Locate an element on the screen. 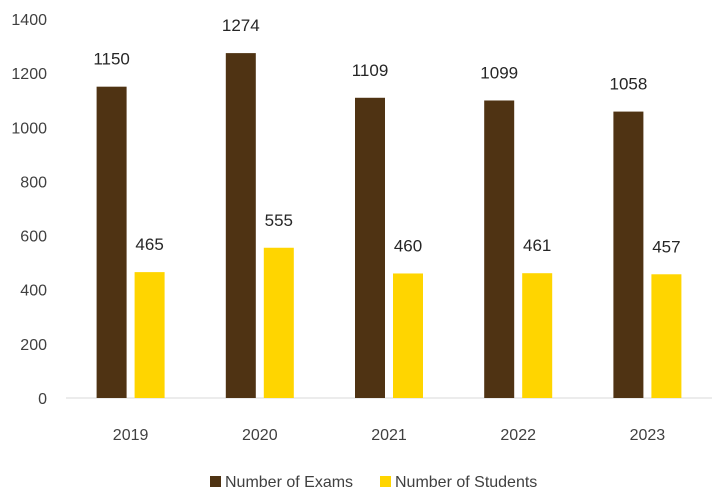 This screenshot has width=727, height=500. students-value-label-2020: 555 is located at coordinates (279, 220).